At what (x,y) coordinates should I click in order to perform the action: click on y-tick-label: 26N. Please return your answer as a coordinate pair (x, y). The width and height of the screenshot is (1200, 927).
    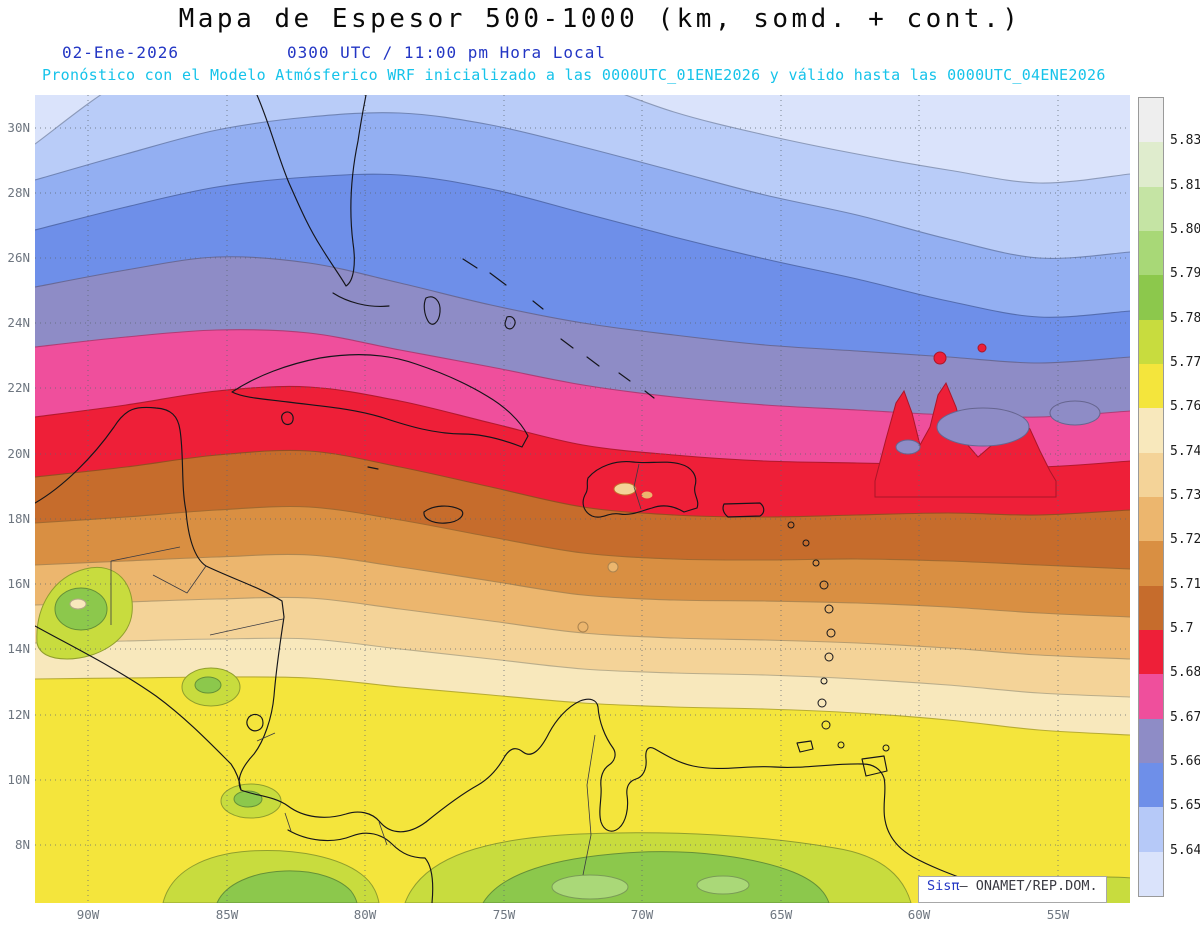
    Looking at the image, I should click on (18, 257).